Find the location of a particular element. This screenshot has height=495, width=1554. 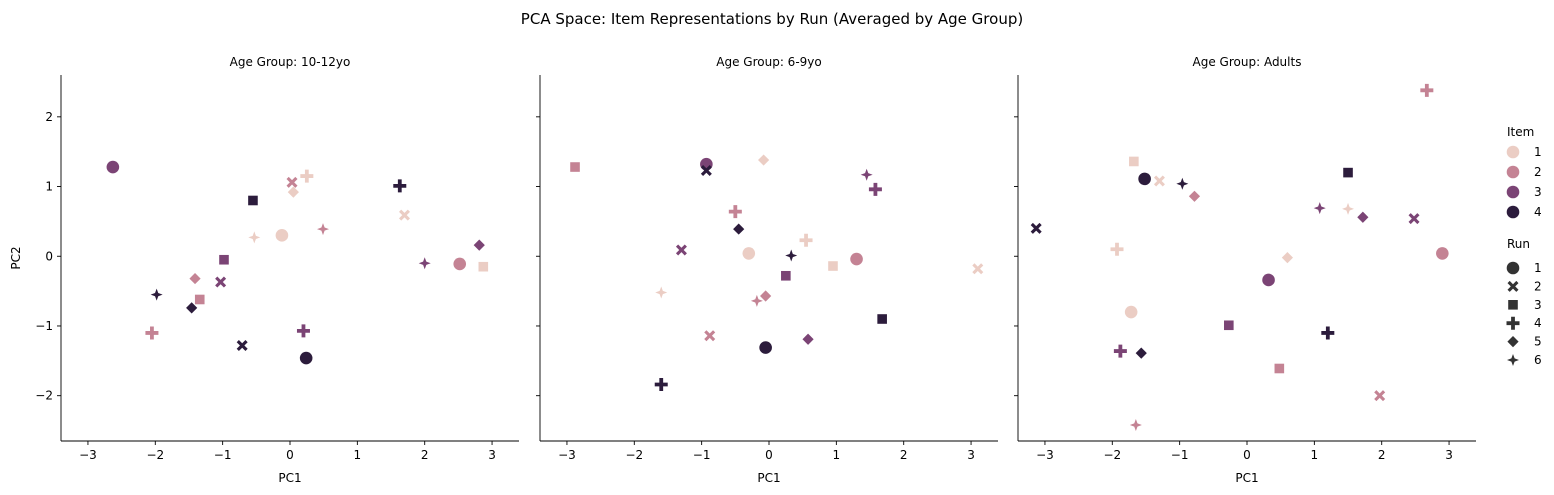

legend-run-label: 5 is located at coordinates (1538, 342).